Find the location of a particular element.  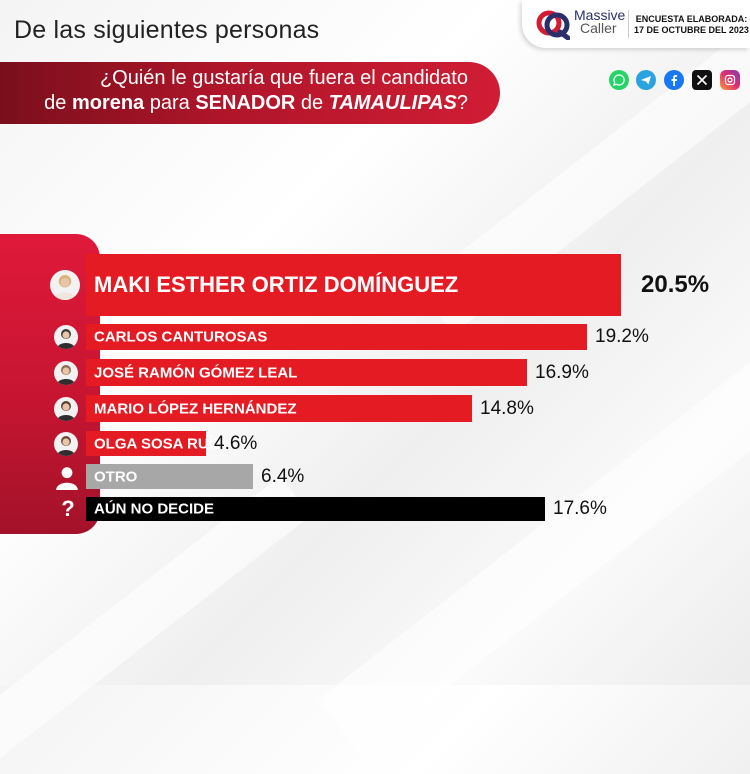

category-label: MARIO LÓPEZ HERNÁNDEZ is located at coordinates (195, 408).